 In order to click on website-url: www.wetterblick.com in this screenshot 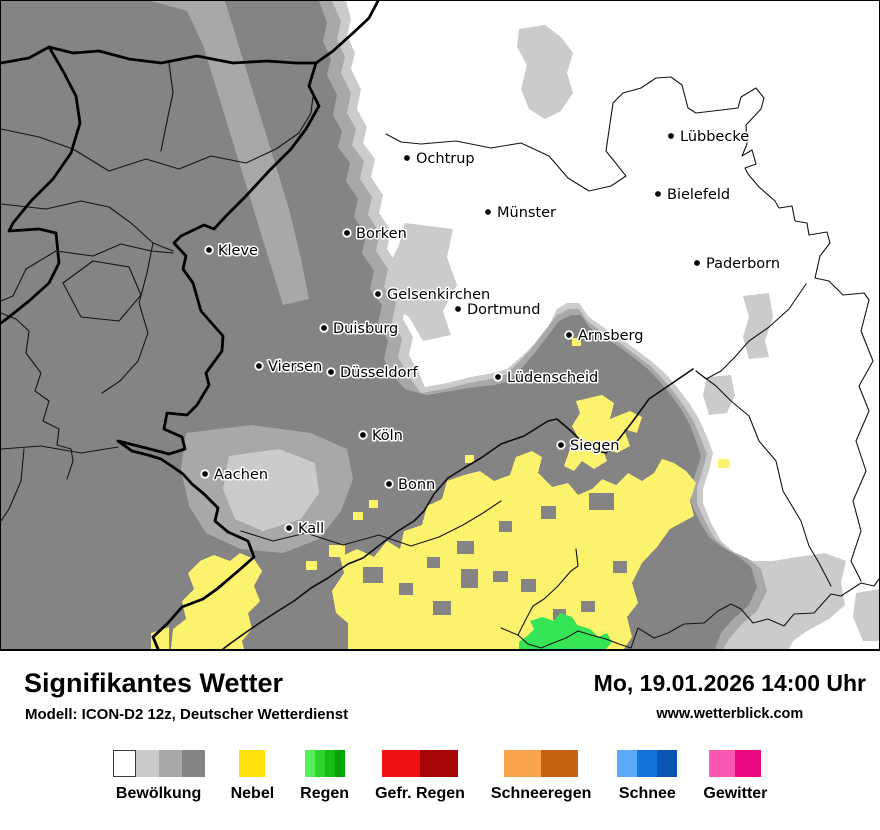, I will do `click(730, 714)`.